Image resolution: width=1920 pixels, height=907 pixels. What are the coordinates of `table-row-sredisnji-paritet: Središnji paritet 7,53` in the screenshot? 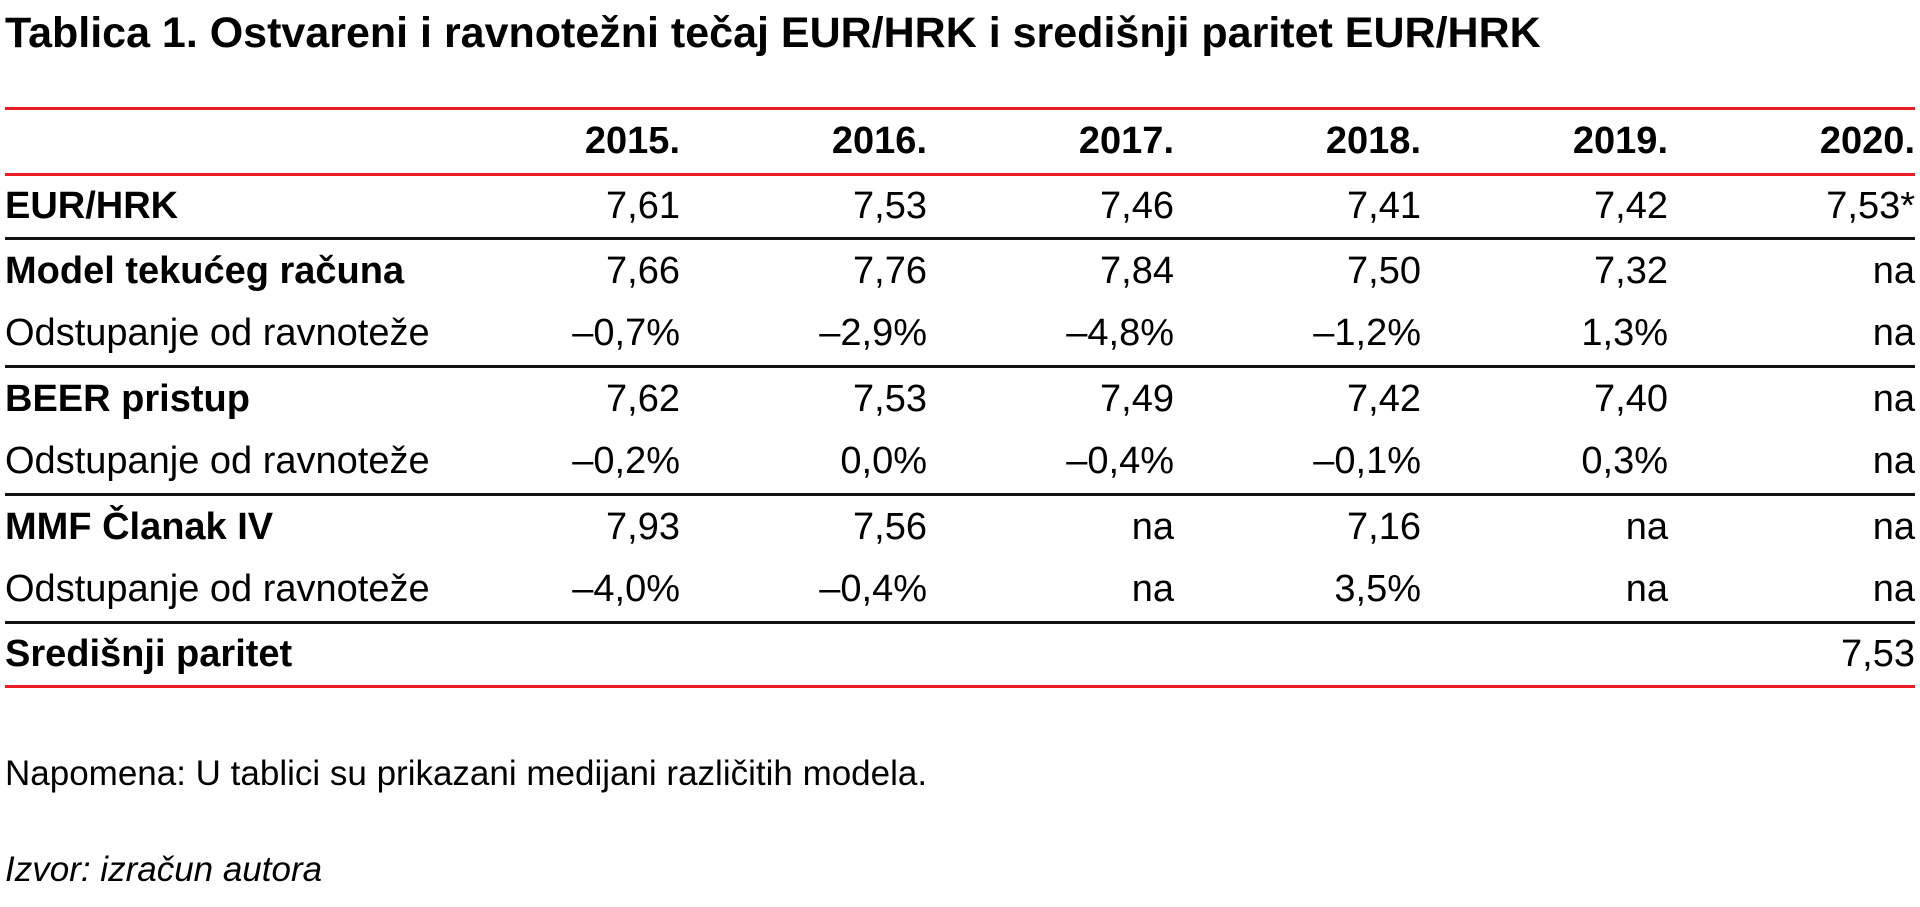 It's located at (960, 655).